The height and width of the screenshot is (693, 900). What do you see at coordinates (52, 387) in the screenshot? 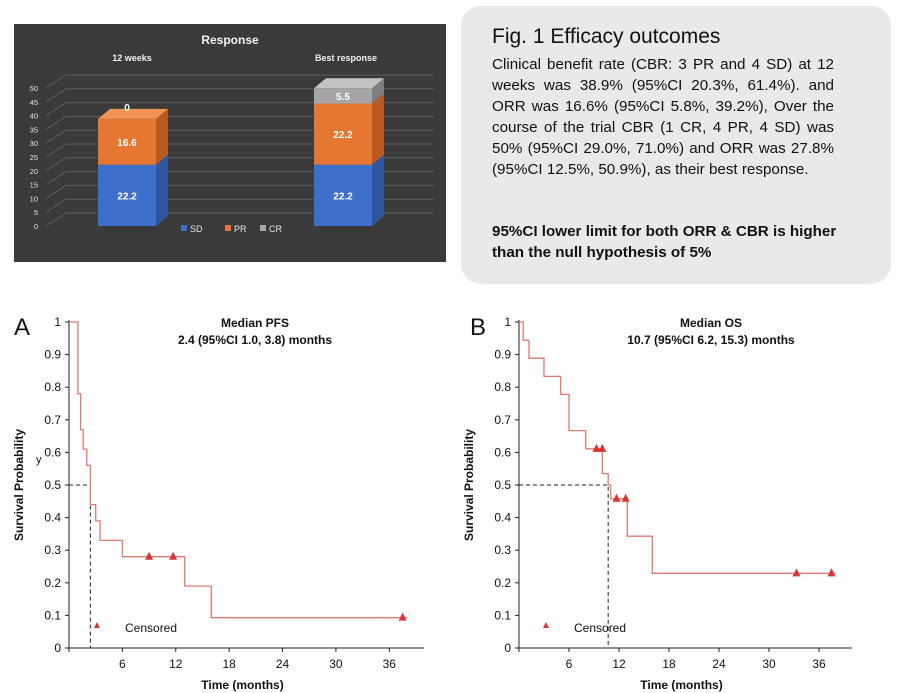
I see `y-tick-label: 0.8` at bounding box center [52, 387].